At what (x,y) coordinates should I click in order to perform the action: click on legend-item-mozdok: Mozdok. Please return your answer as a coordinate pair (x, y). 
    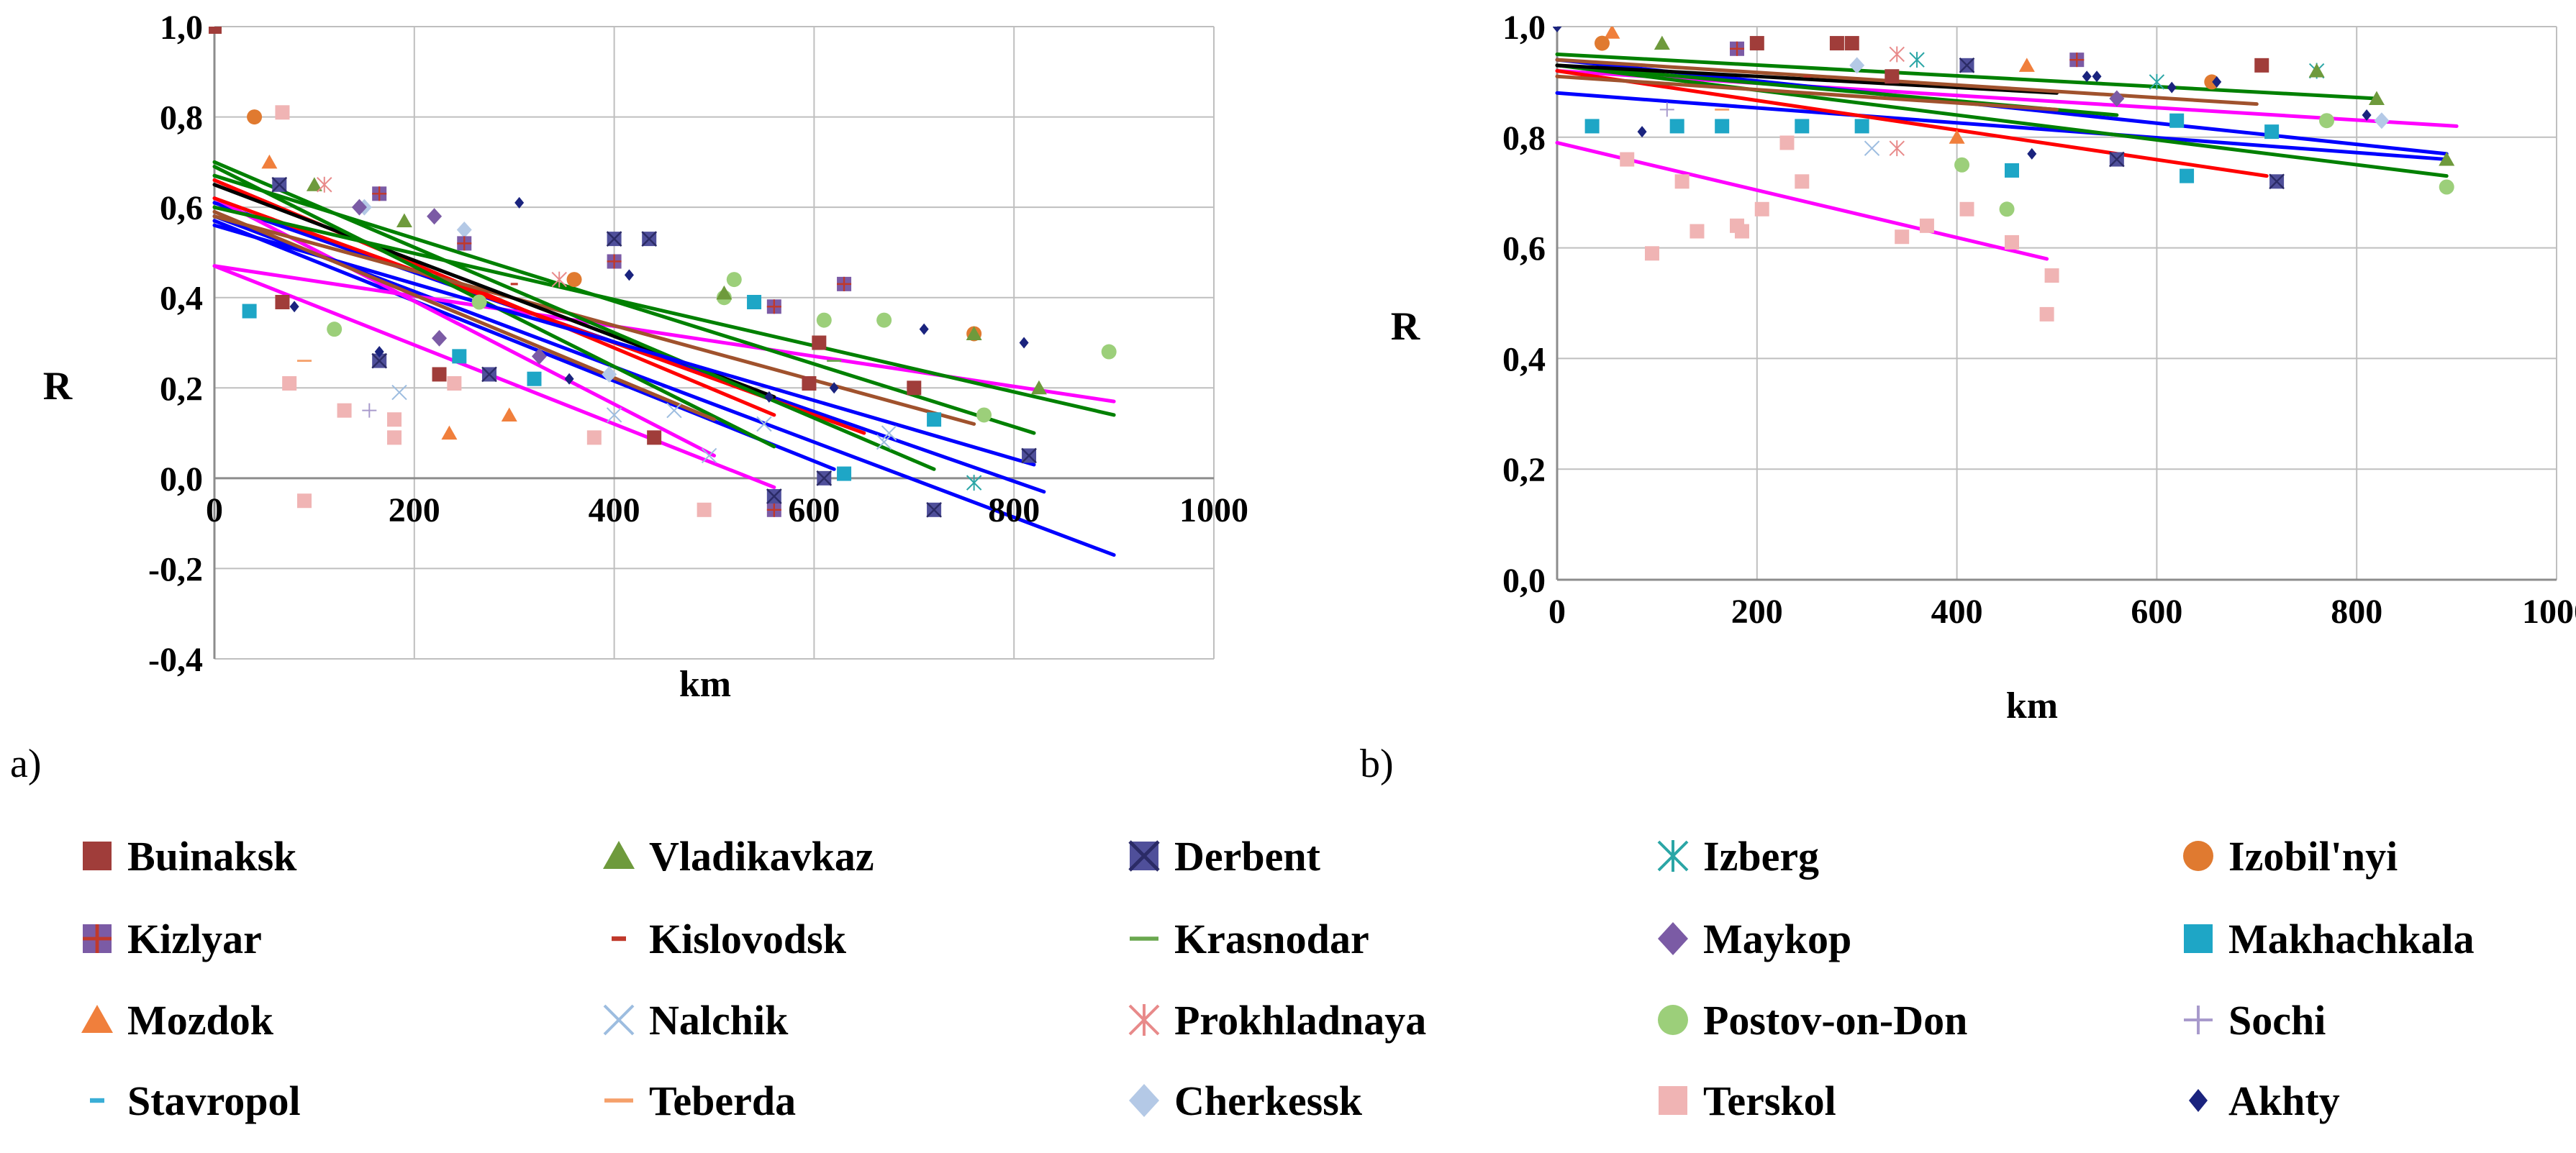
    Looking at the image, I should click on (177, 1020).